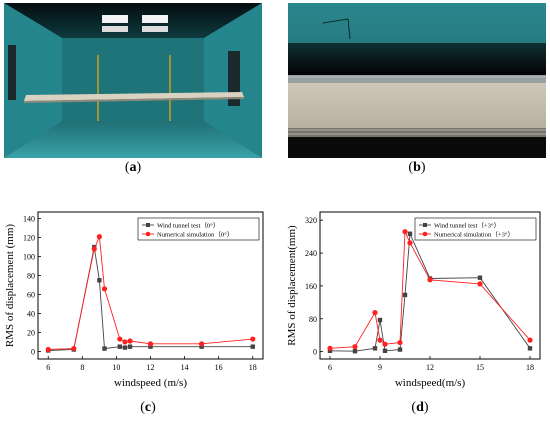 The width and height of the screenshot is (550, 421). I want to click on y-tick-label: 160, so click(311, 286).